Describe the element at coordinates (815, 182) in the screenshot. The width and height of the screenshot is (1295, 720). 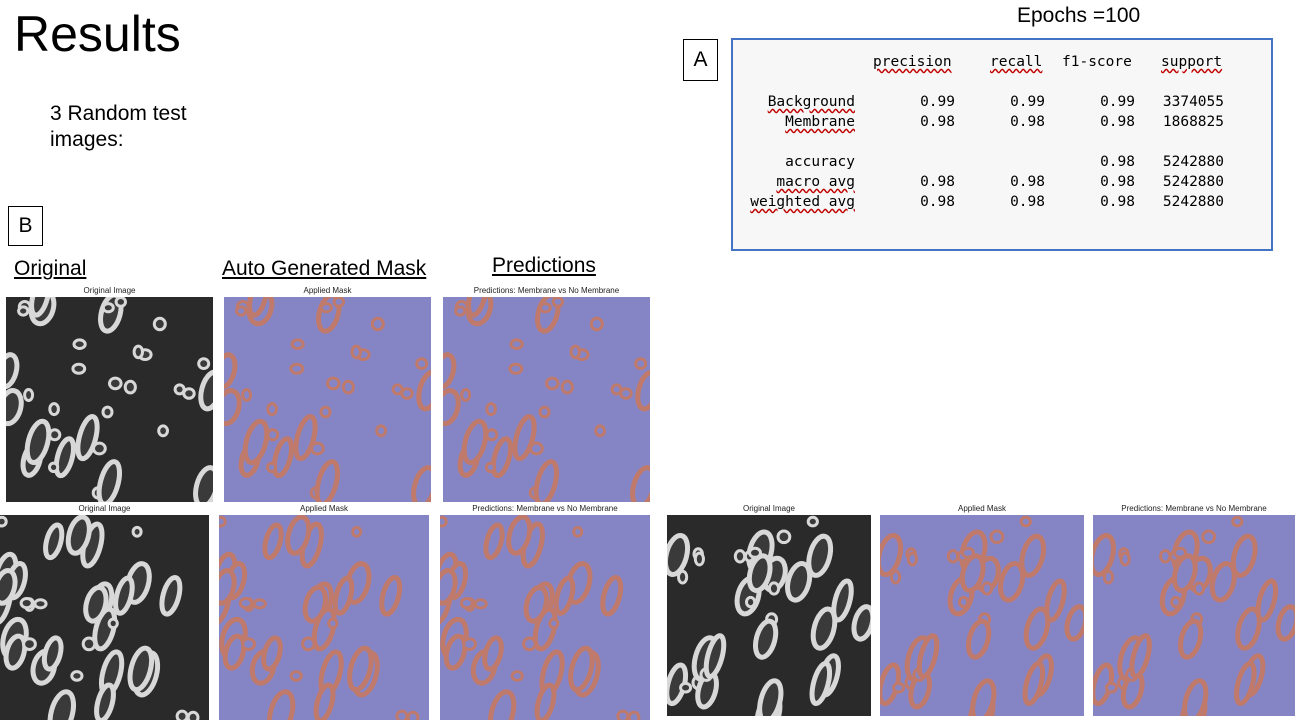
I see `report-row-label: macro avg` at that location.